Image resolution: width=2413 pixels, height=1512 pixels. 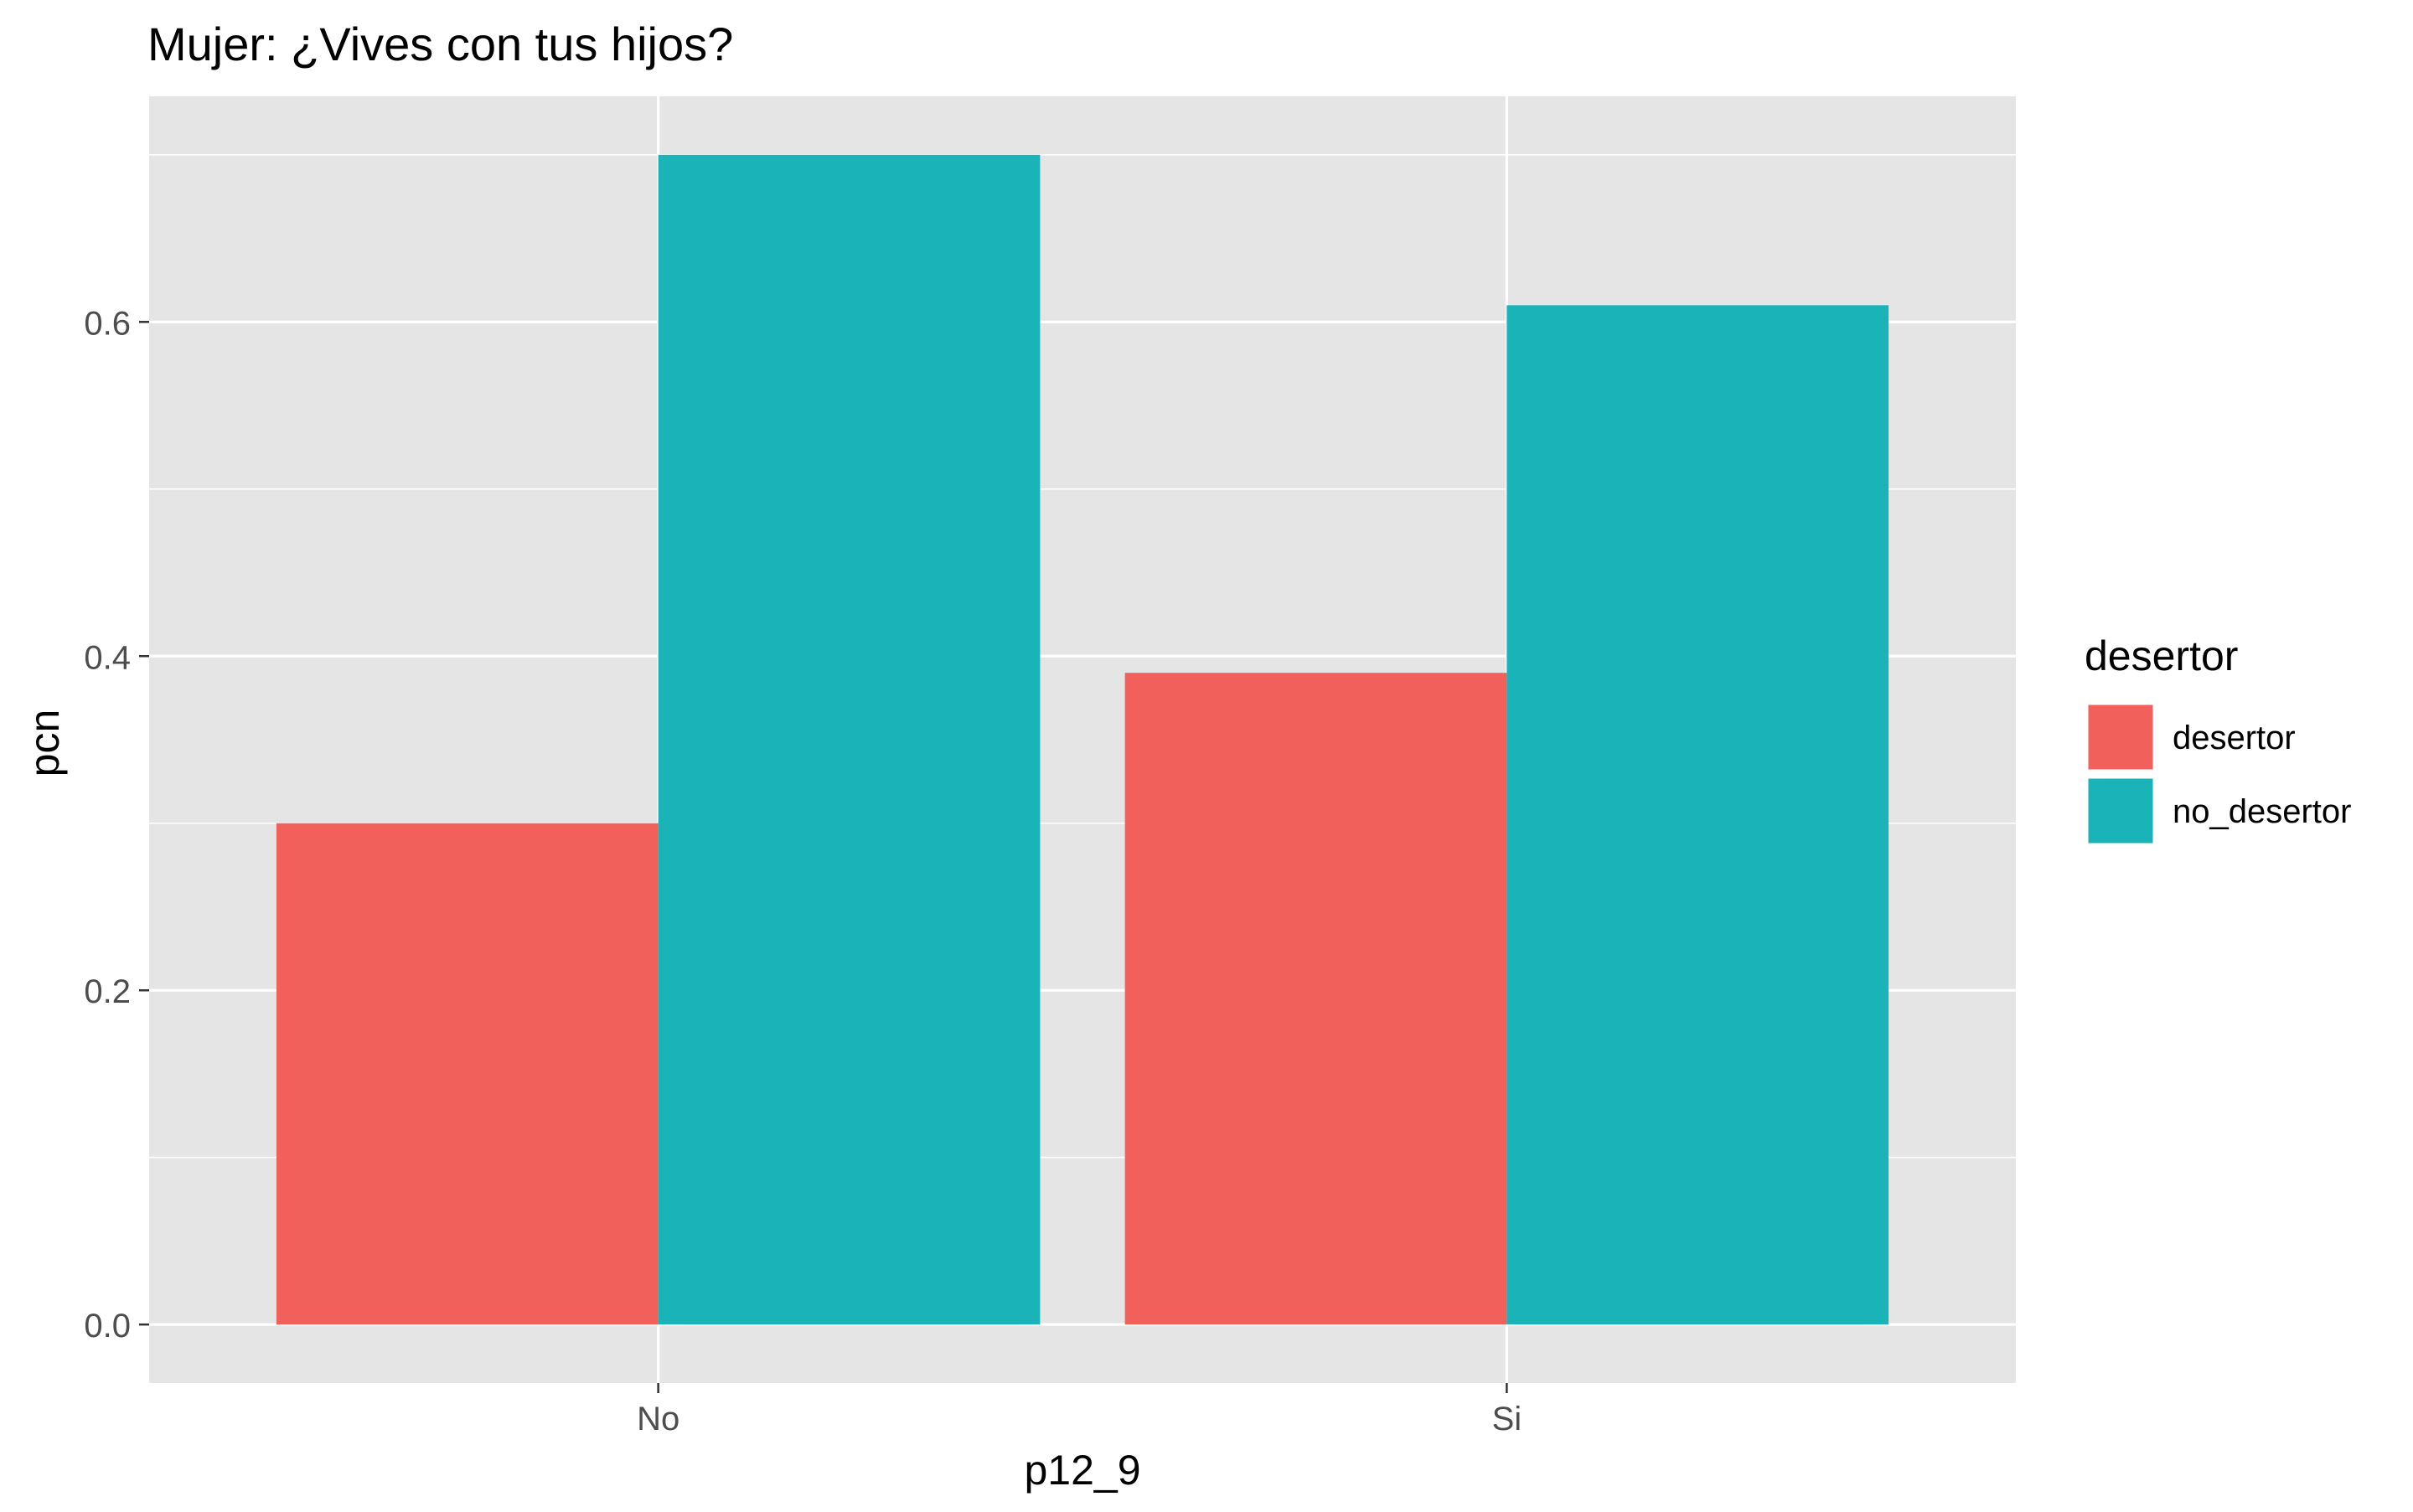 What do you see at coordinates (107, 991) in the screenshot?
I see `y-tick-label: 0.2` at bounding box center [107, 991].